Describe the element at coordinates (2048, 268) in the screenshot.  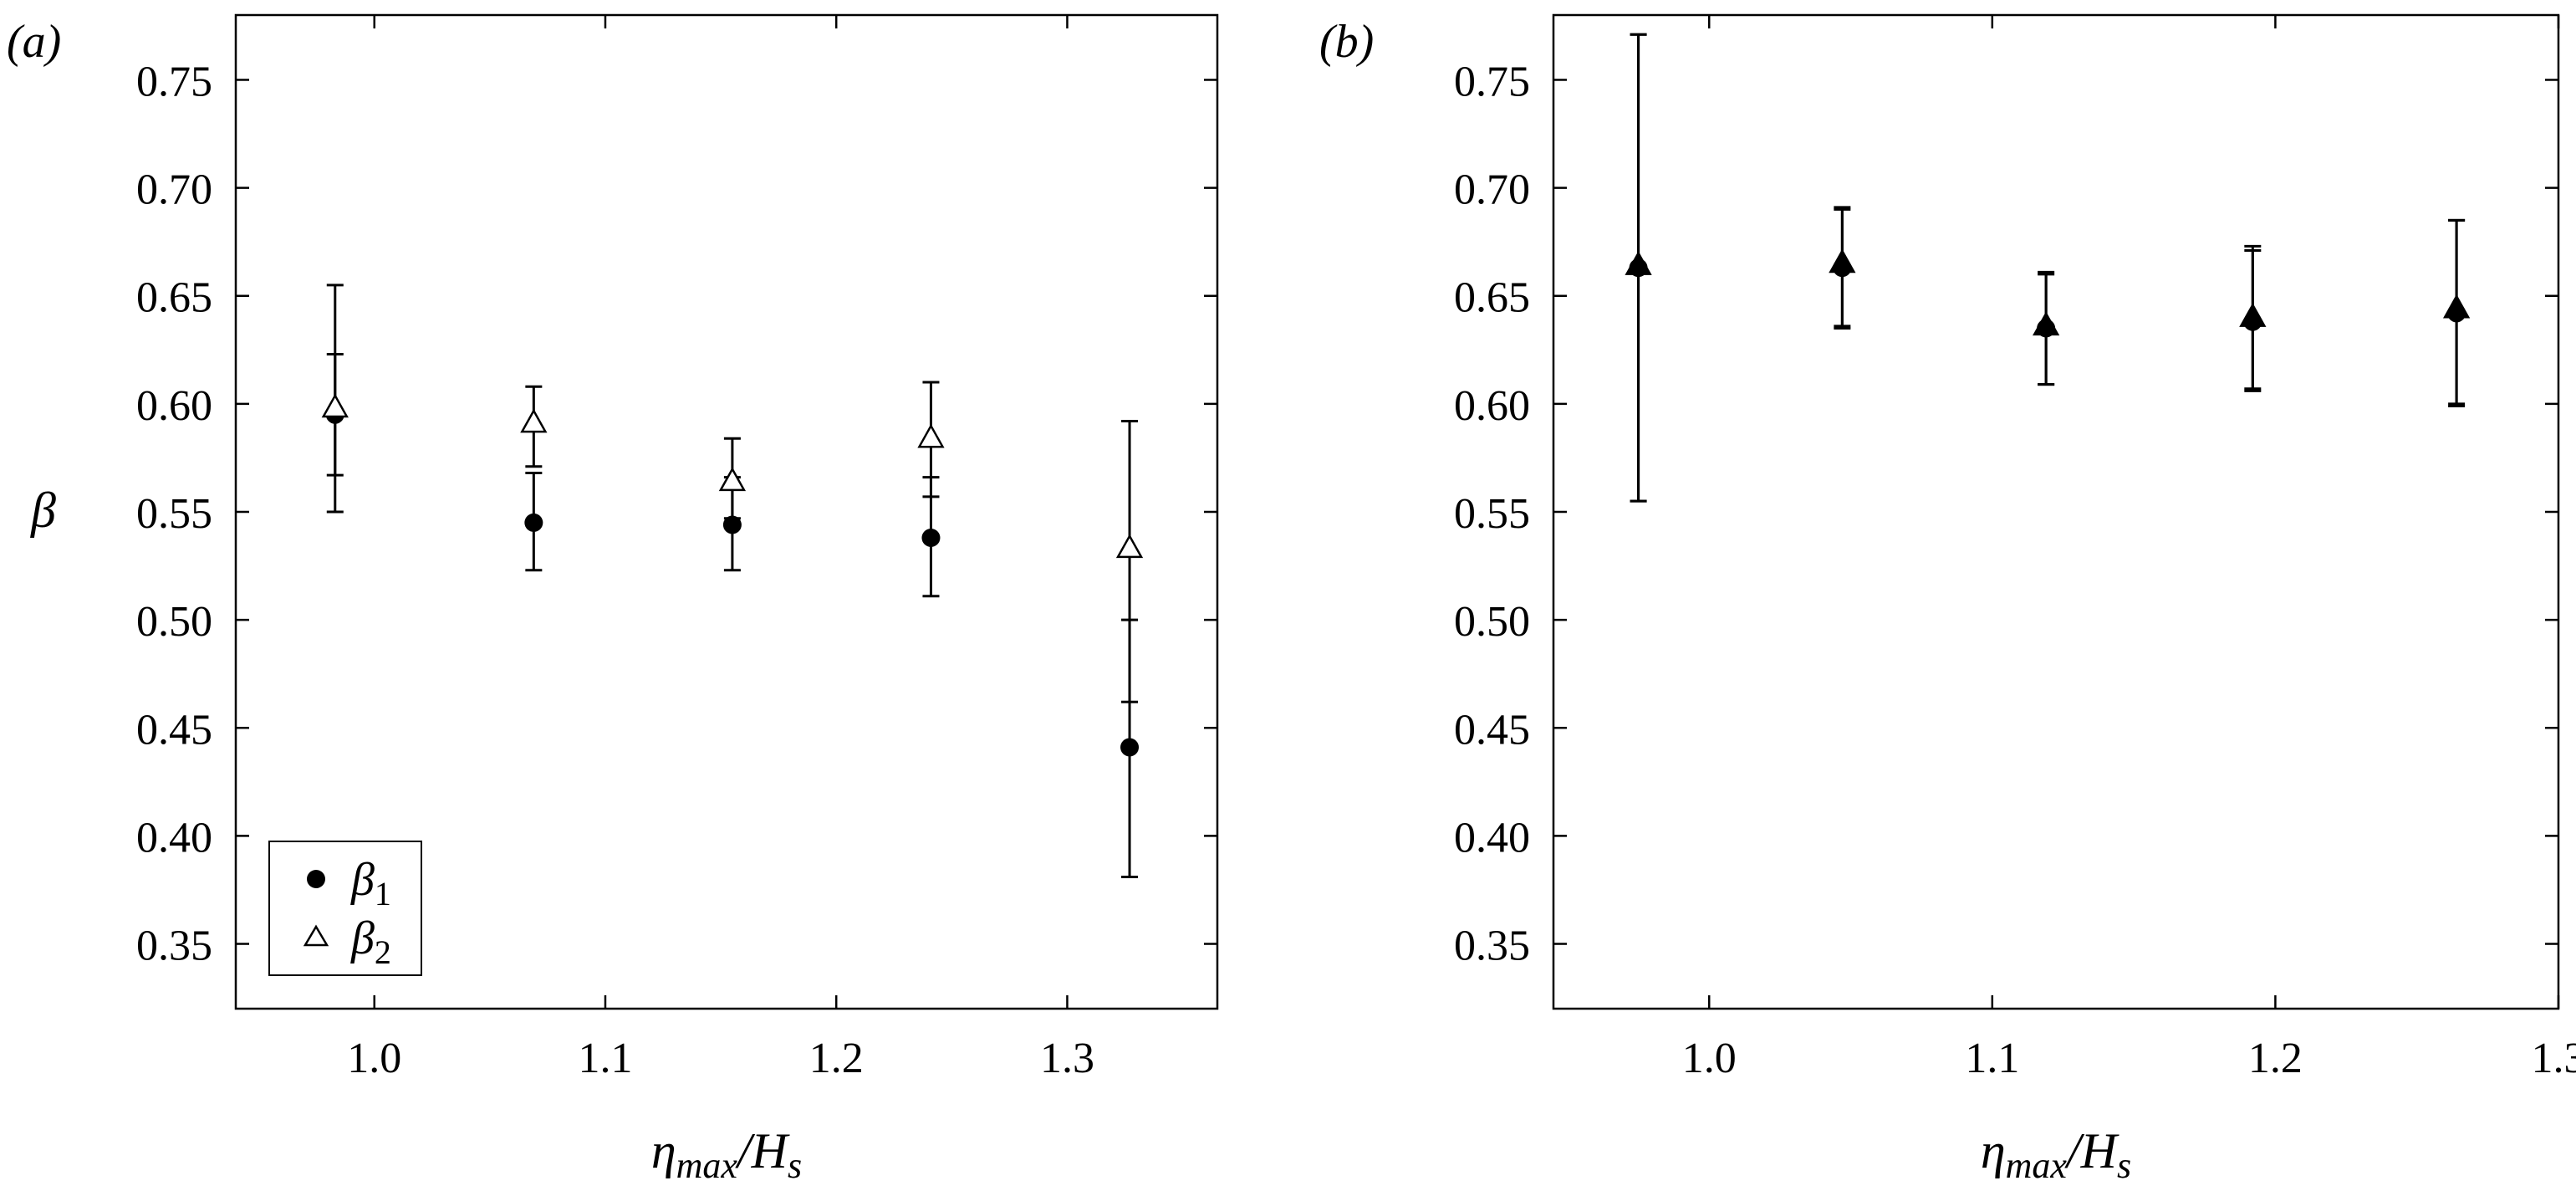
I see `panel-b-data` at that location.